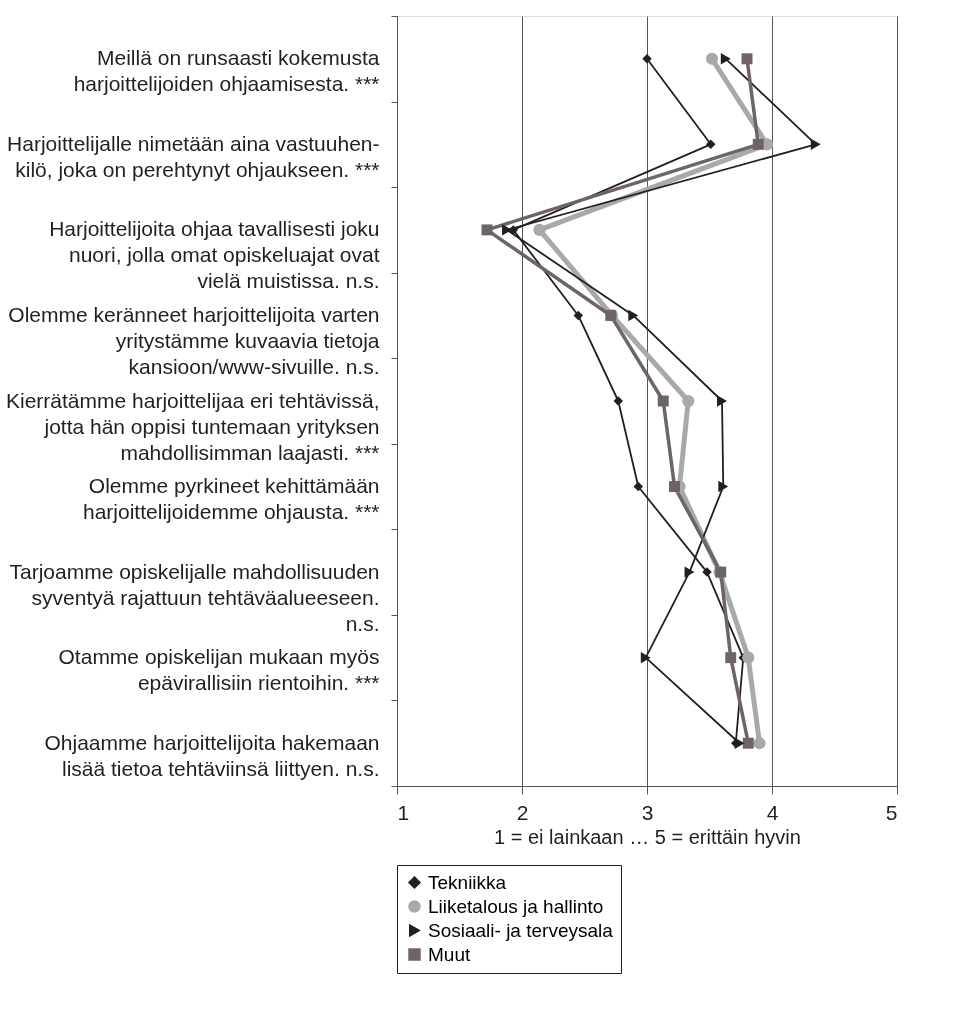 The height and width of the screenshot is (1009, 971). What do you see at coordinates (212, 755) in the screenshot?
I see `y-tick-label: Ohjaamme harjoittelijoita hakemaan lisää tietoa tehtäviinsä liittyen. n.s.` at bounding box center [212, 755].